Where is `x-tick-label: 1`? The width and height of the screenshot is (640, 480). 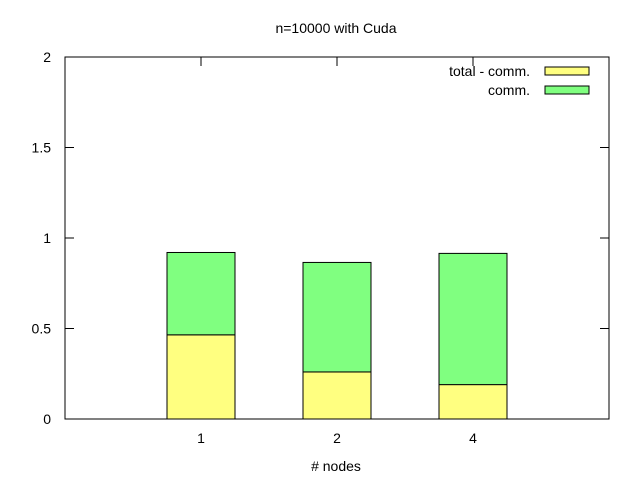
x-tick-label: 1 is located at coordinates (201, 438).